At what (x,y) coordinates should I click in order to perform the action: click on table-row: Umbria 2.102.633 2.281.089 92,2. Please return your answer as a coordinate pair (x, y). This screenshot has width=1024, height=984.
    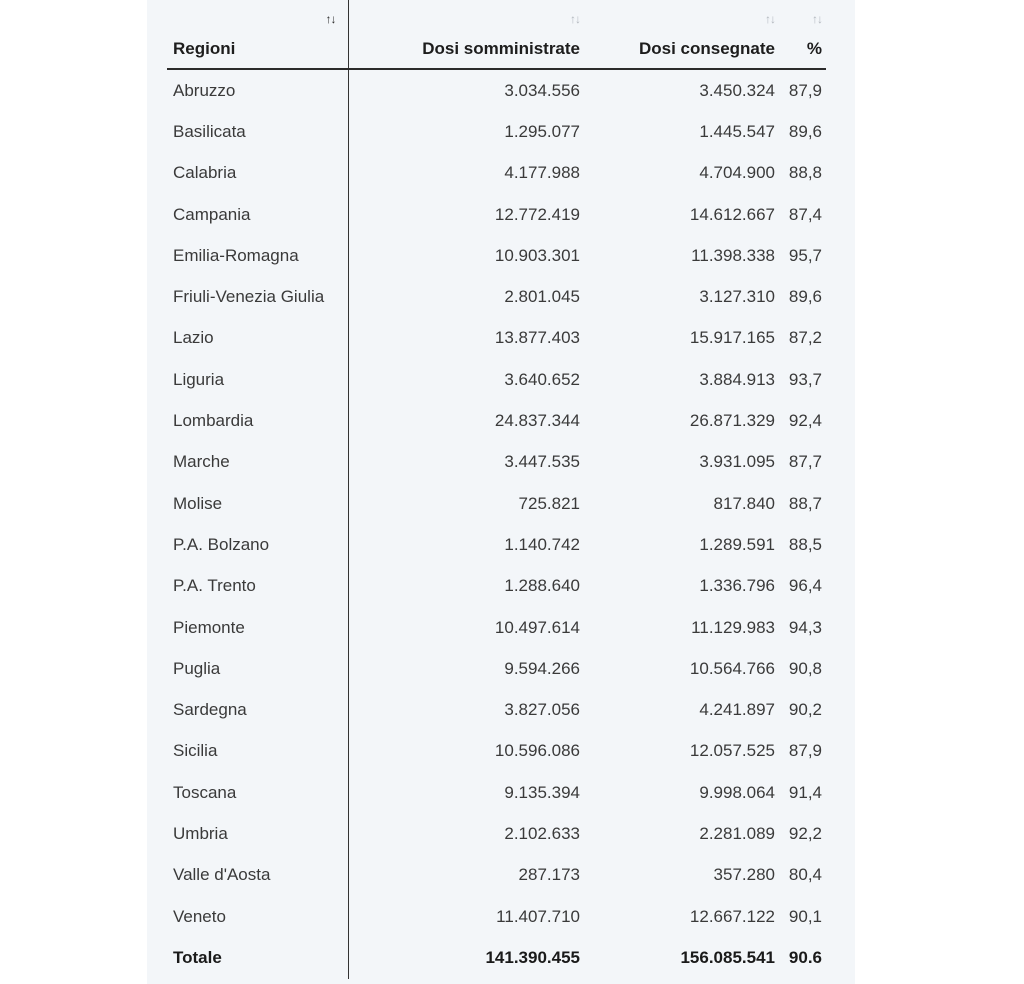
    Looking at the image, I should click on (496, 834).